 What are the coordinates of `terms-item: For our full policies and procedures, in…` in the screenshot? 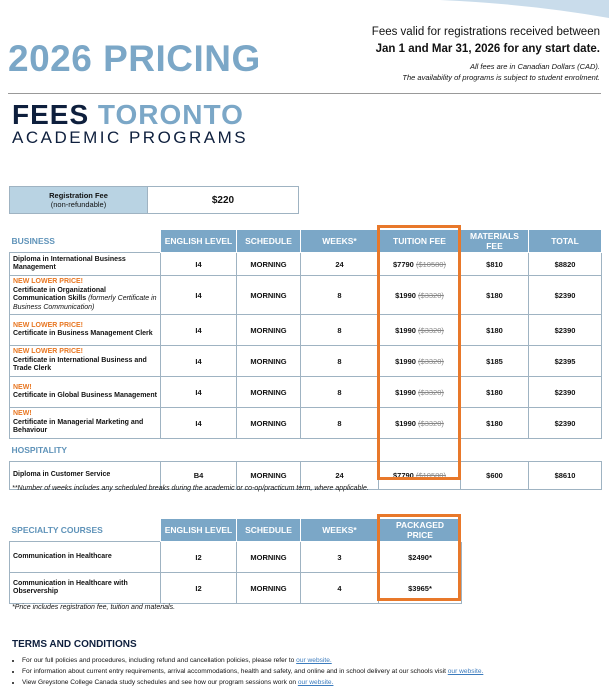 It's located at (252, 660).